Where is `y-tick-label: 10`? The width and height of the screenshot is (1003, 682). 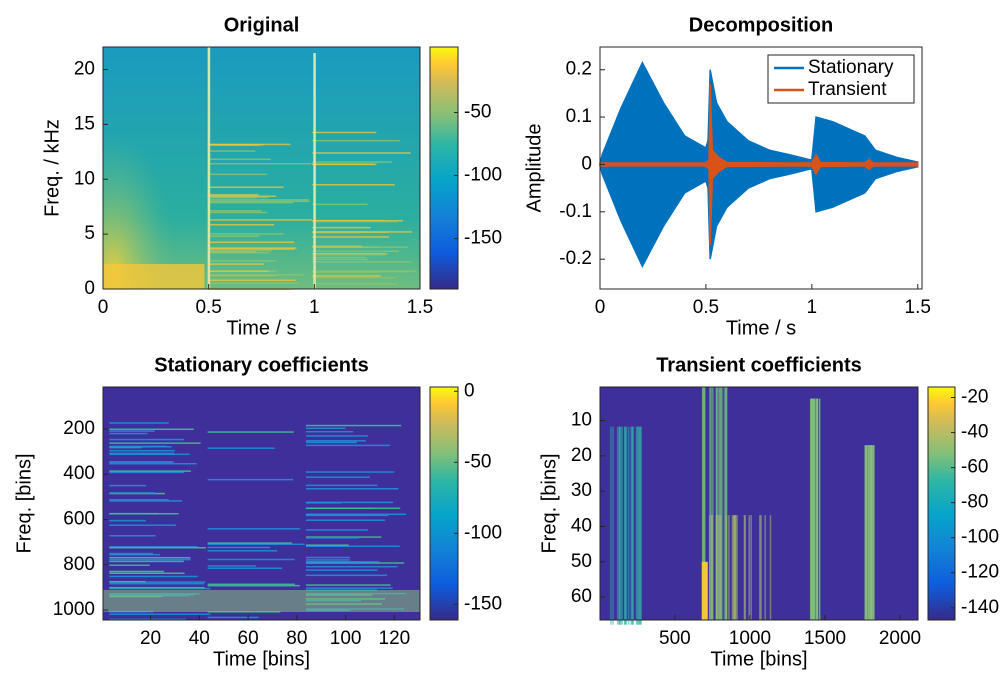
y-tick-label: 10 is located at coordinates (84, 178).